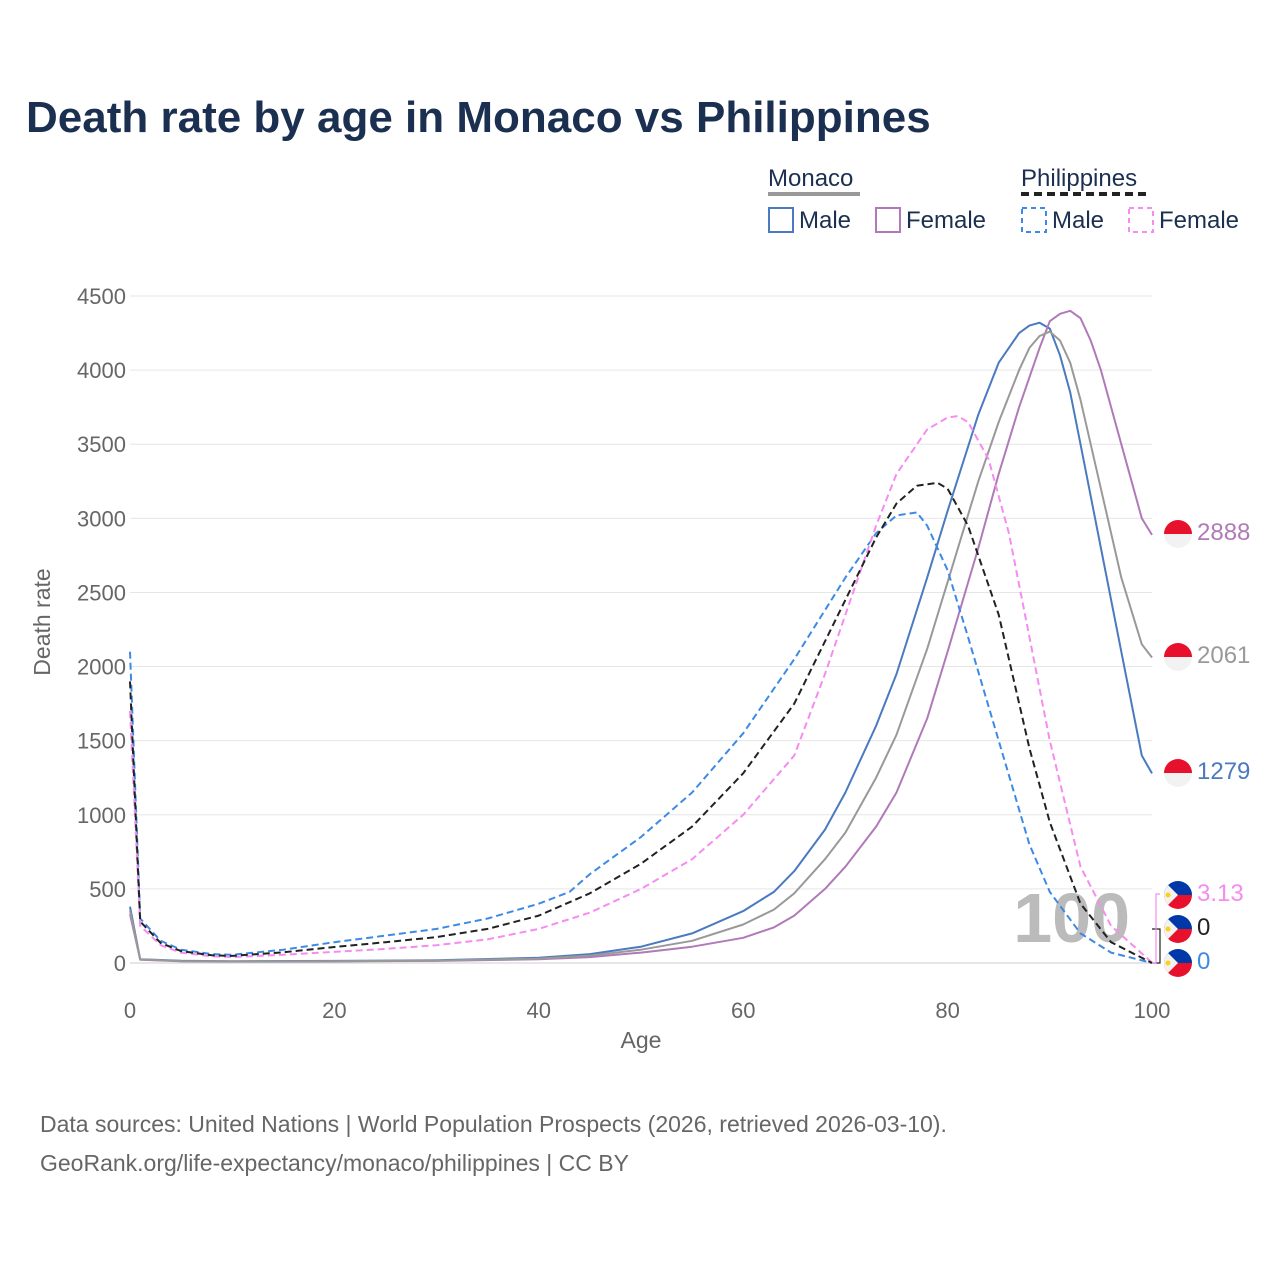  Describe the element at coordinates (946, 220) in the screenshot. I see `legend-label-monaco-female: Female` at that location.